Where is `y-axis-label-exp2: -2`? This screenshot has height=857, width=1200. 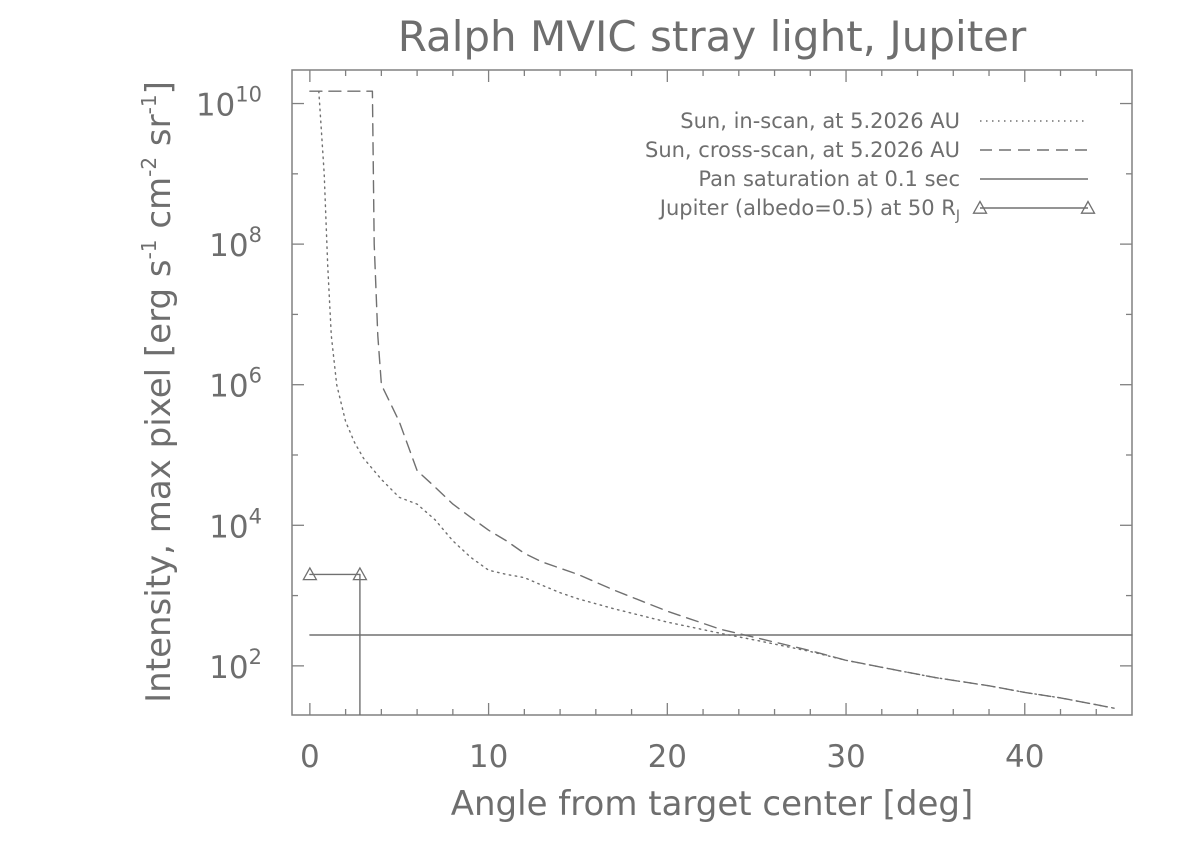 y-axis-label-exp2: -2 is located at coordinates (149, 167).